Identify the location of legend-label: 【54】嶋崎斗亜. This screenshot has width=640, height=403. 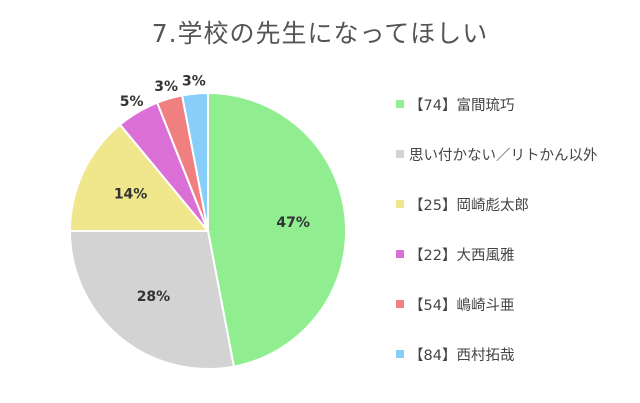
(462, 305).